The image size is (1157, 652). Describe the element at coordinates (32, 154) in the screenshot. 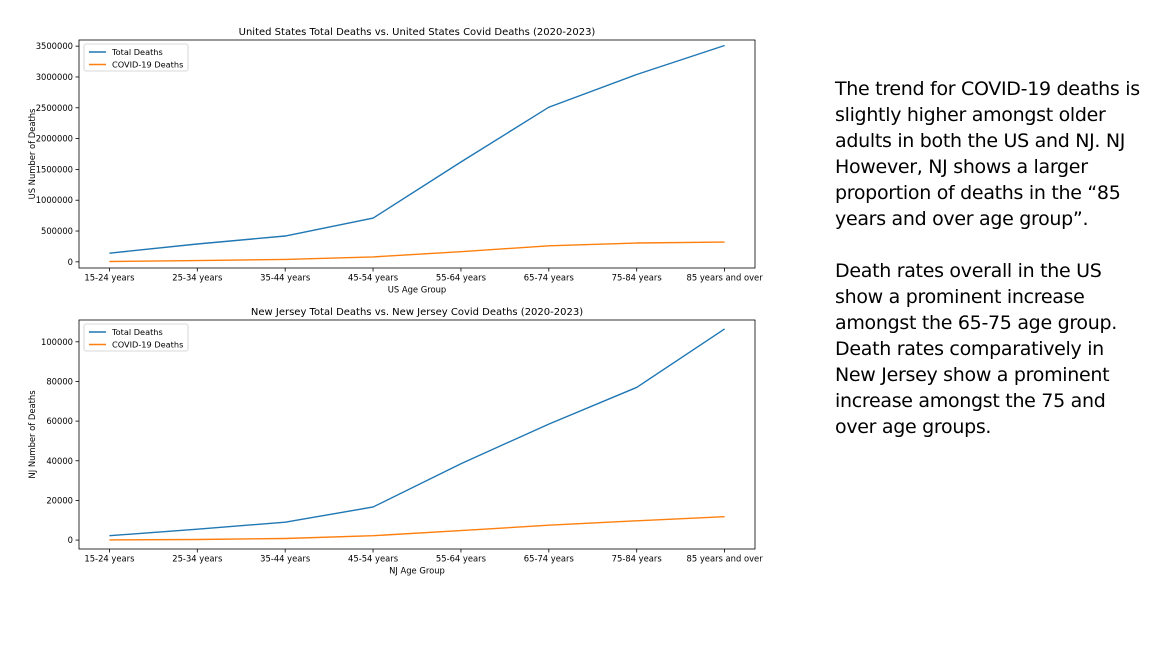

I see `y-axis-label: US Number of Deaths` at that location.